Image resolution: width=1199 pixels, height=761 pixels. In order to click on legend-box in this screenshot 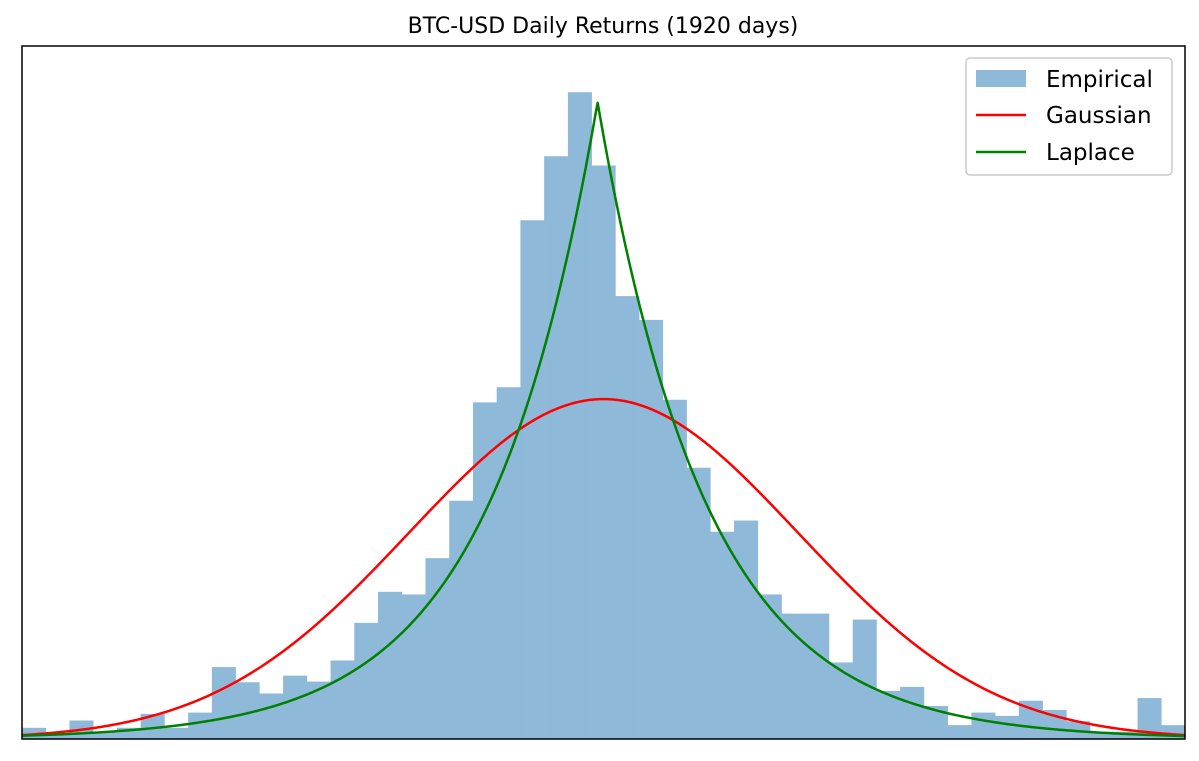, I will do `click(1069, 116)`.